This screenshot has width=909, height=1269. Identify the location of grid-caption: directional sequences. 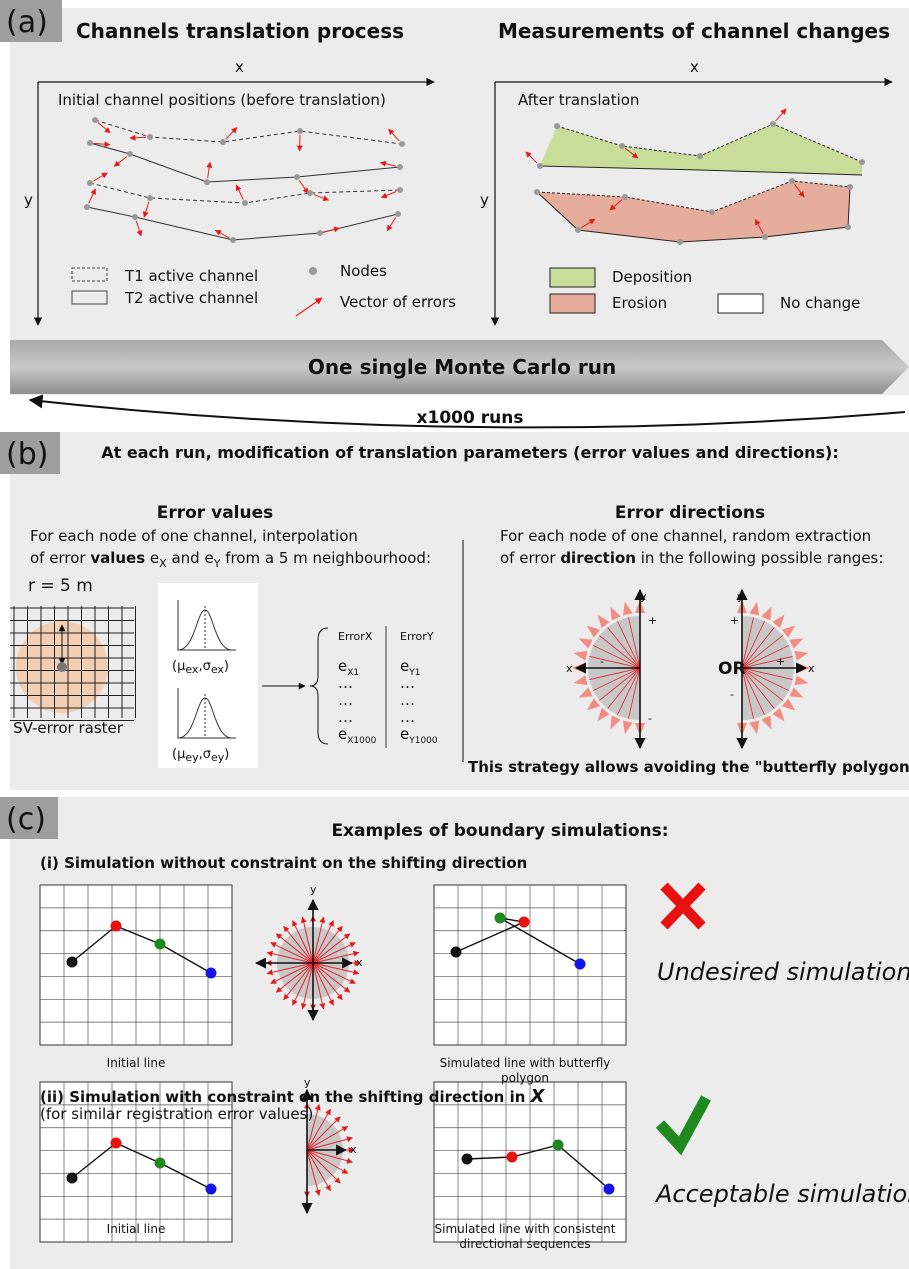
(524, 1244).